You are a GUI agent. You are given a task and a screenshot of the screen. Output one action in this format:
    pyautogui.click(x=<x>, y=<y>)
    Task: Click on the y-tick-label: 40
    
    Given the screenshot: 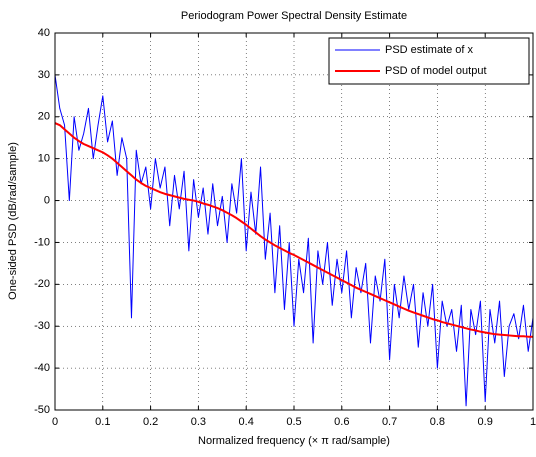 What is the action you would take?
    pyautogui.click(x=44, y=33)
    